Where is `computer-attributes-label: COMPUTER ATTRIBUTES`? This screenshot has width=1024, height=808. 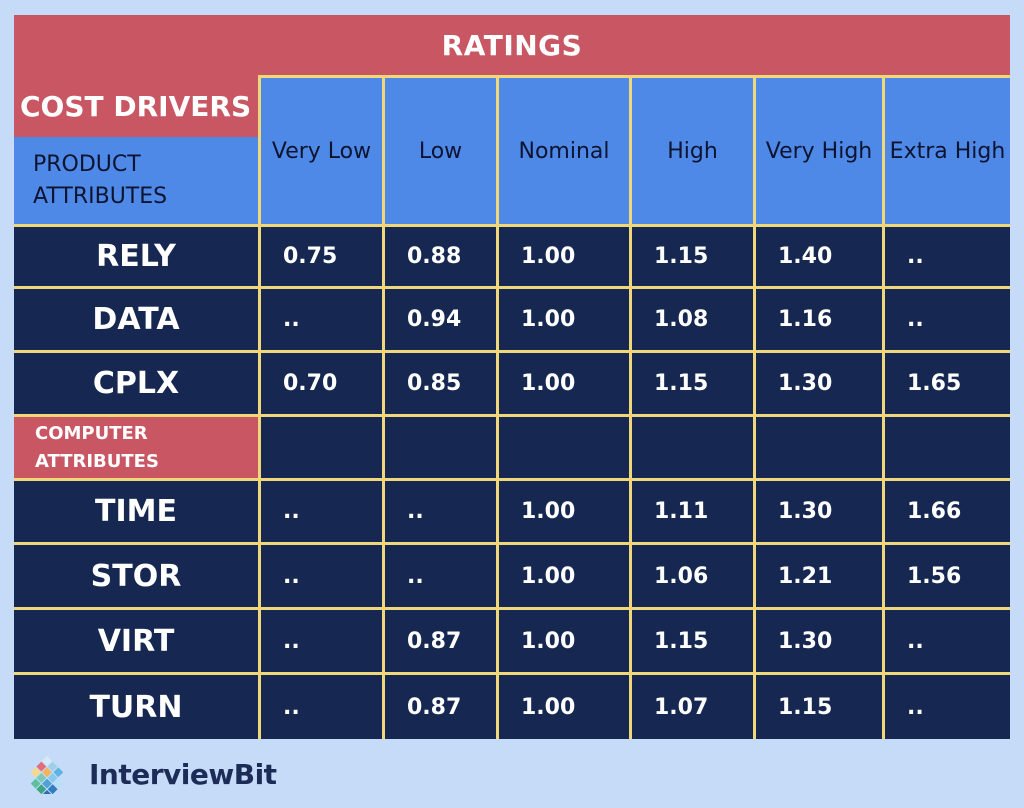
computer-attributes-label: COMPUTER ATTRIBUTES is located at coordinates (136, 447).